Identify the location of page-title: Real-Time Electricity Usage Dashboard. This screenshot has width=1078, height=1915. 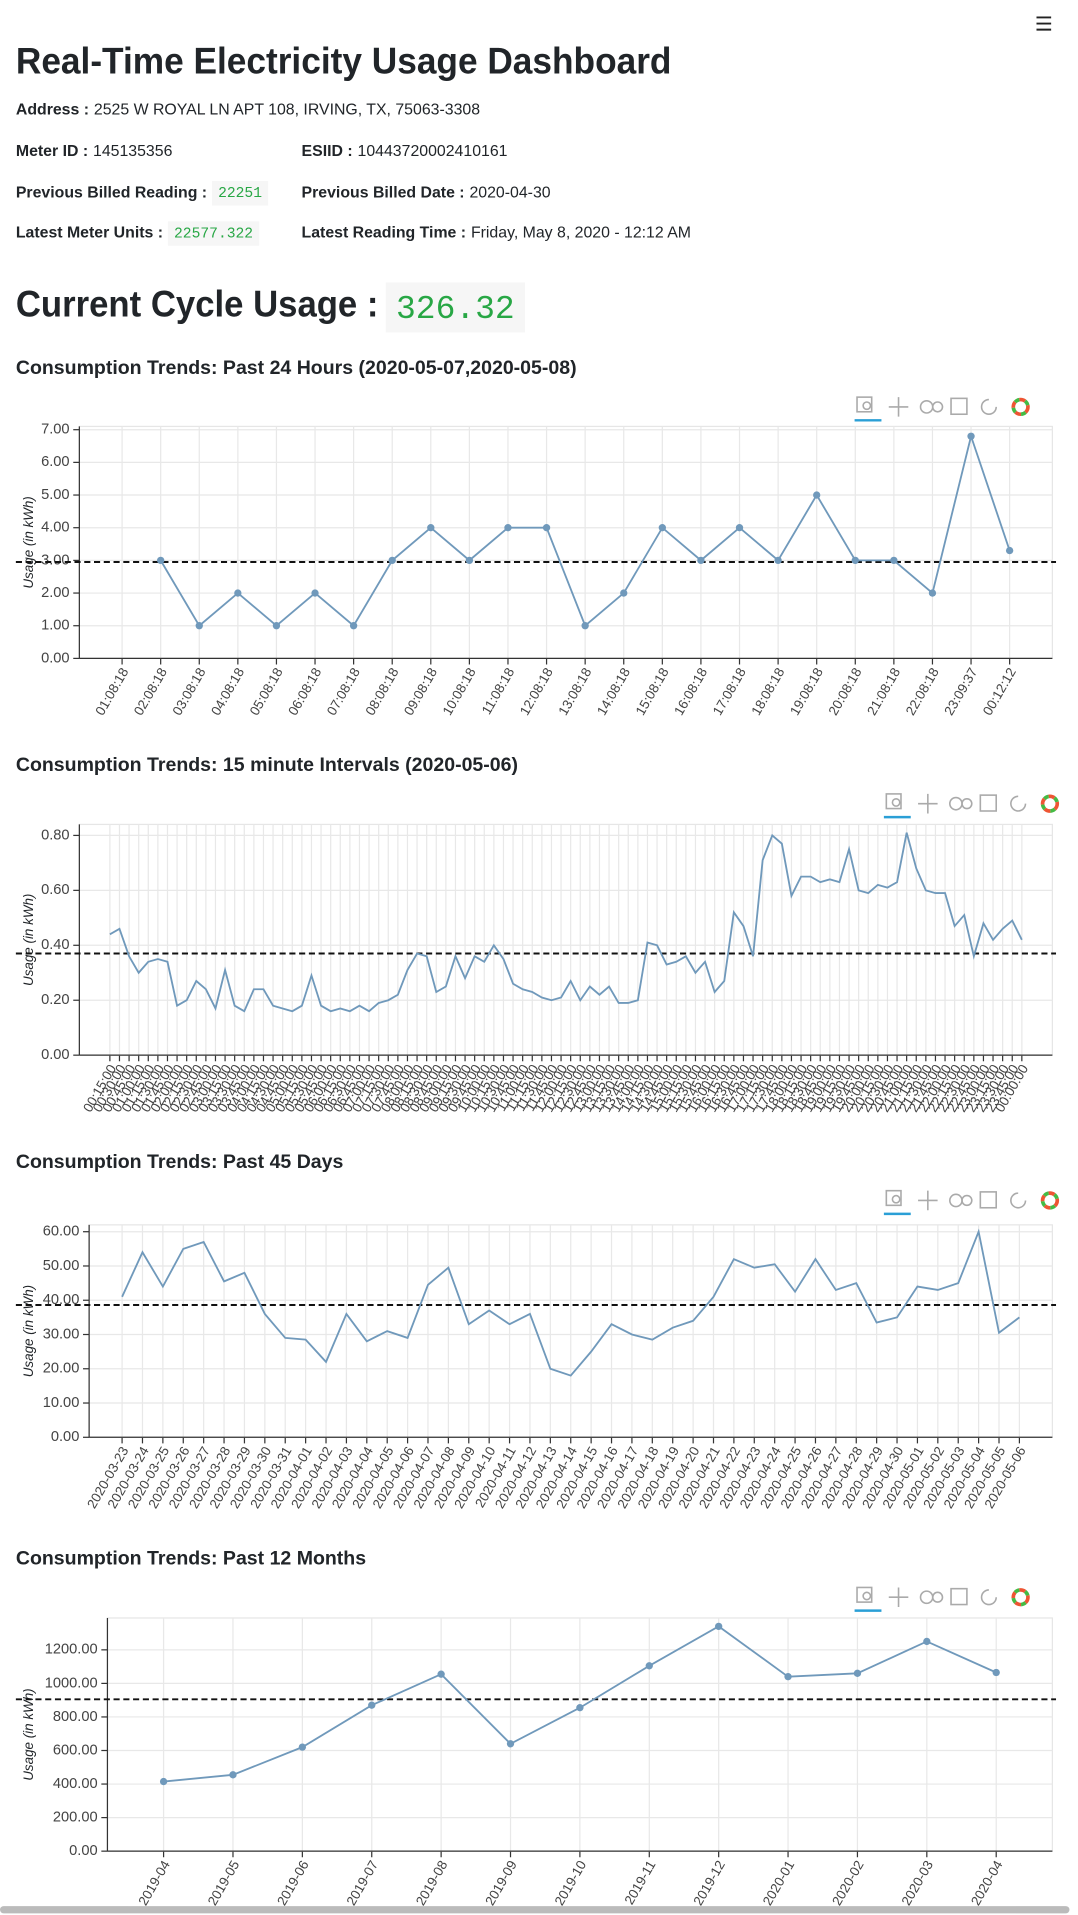
(344, 61).